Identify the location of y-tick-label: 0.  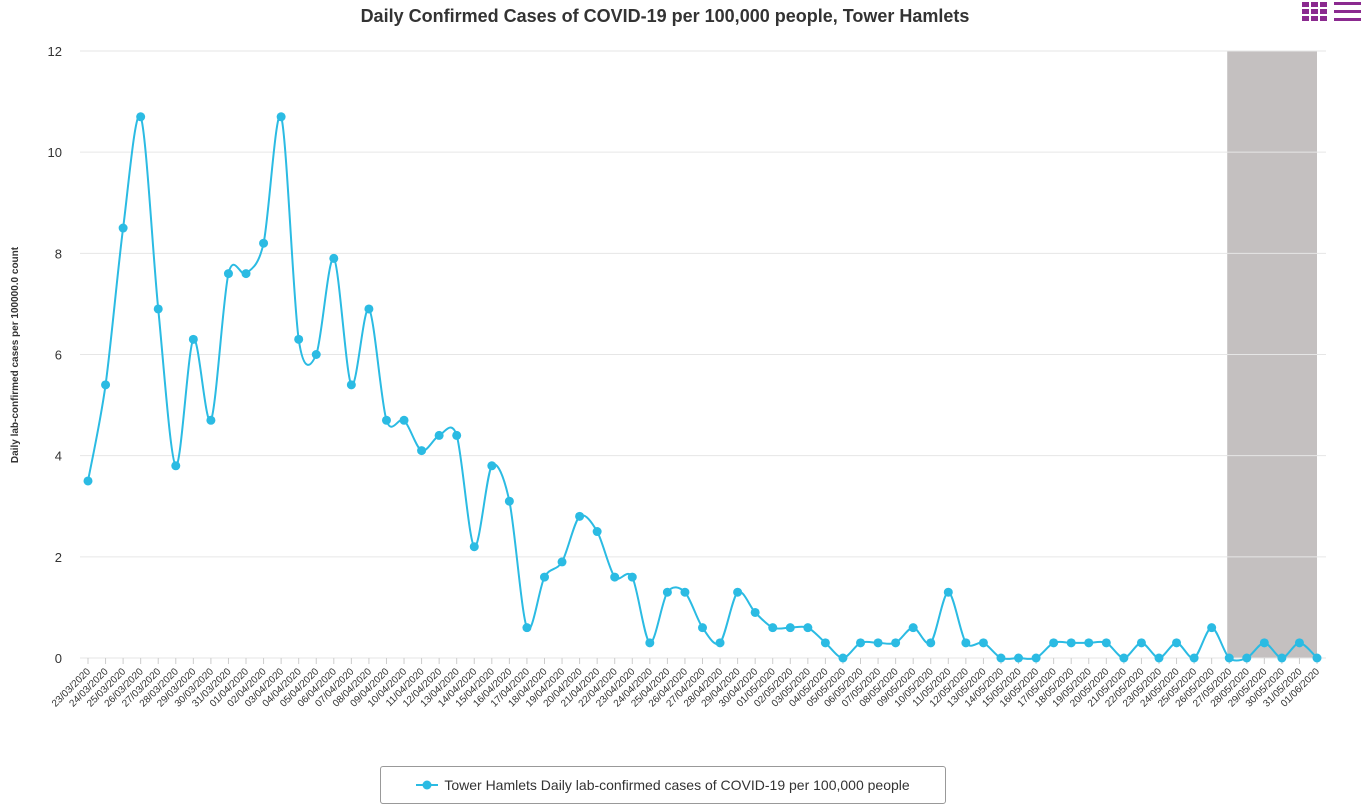
(58, 658).